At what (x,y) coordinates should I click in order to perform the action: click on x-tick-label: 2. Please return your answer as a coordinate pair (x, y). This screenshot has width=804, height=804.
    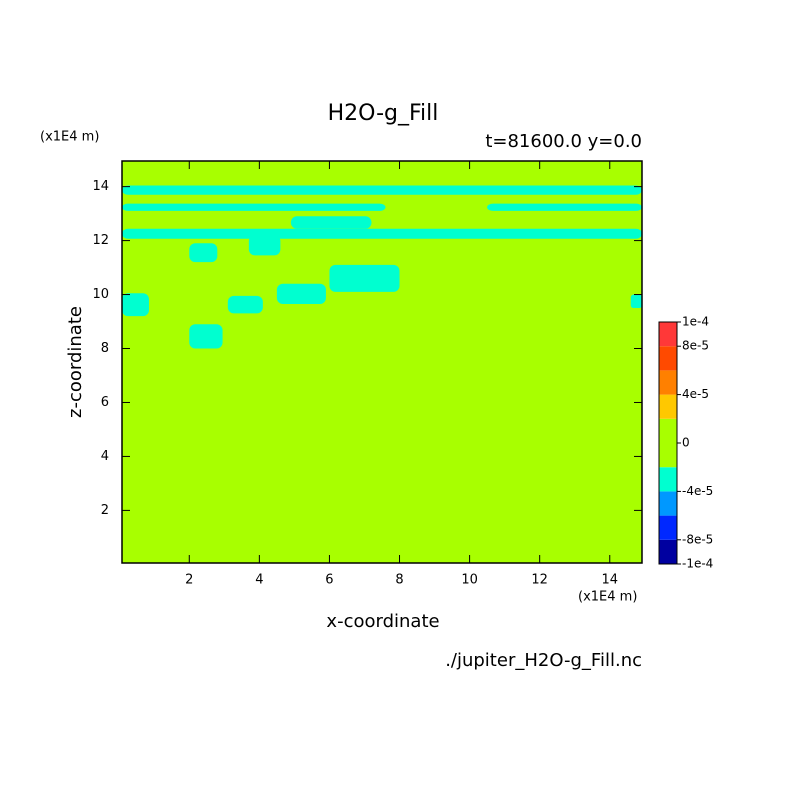
    Looking at the image, I should click on (189, 580).